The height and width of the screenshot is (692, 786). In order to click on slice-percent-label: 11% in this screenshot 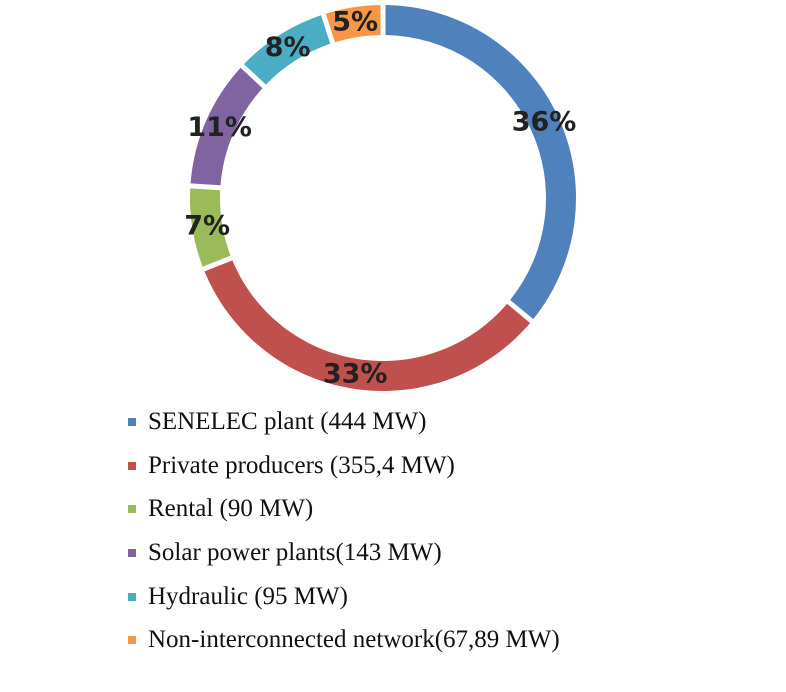, I will do `click(219, 127)`.